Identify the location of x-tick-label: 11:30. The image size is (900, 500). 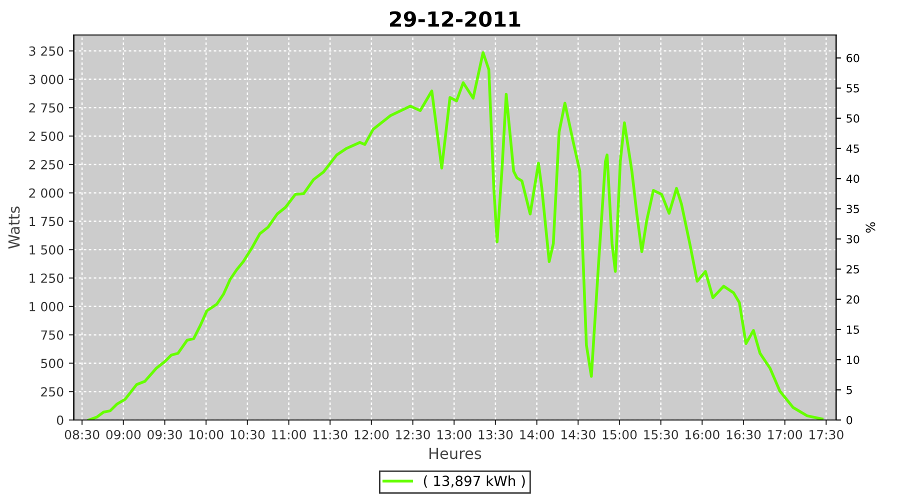
(330, 435).